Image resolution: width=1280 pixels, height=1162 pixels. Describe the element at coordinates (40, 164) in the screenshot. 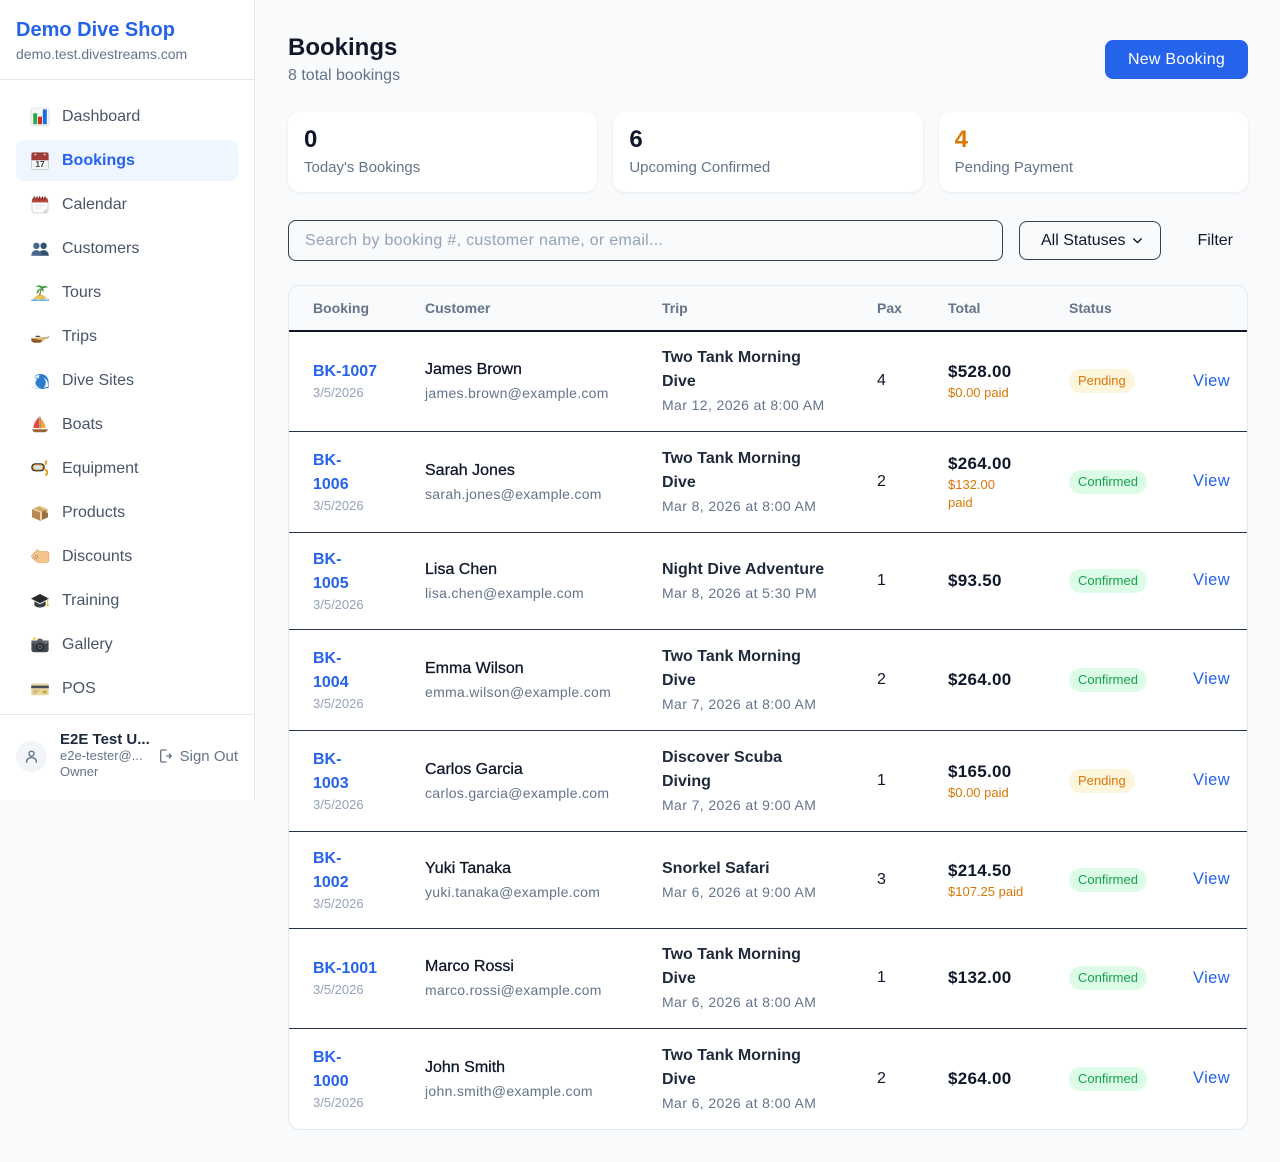

I see `svg-text: 17` at that location.